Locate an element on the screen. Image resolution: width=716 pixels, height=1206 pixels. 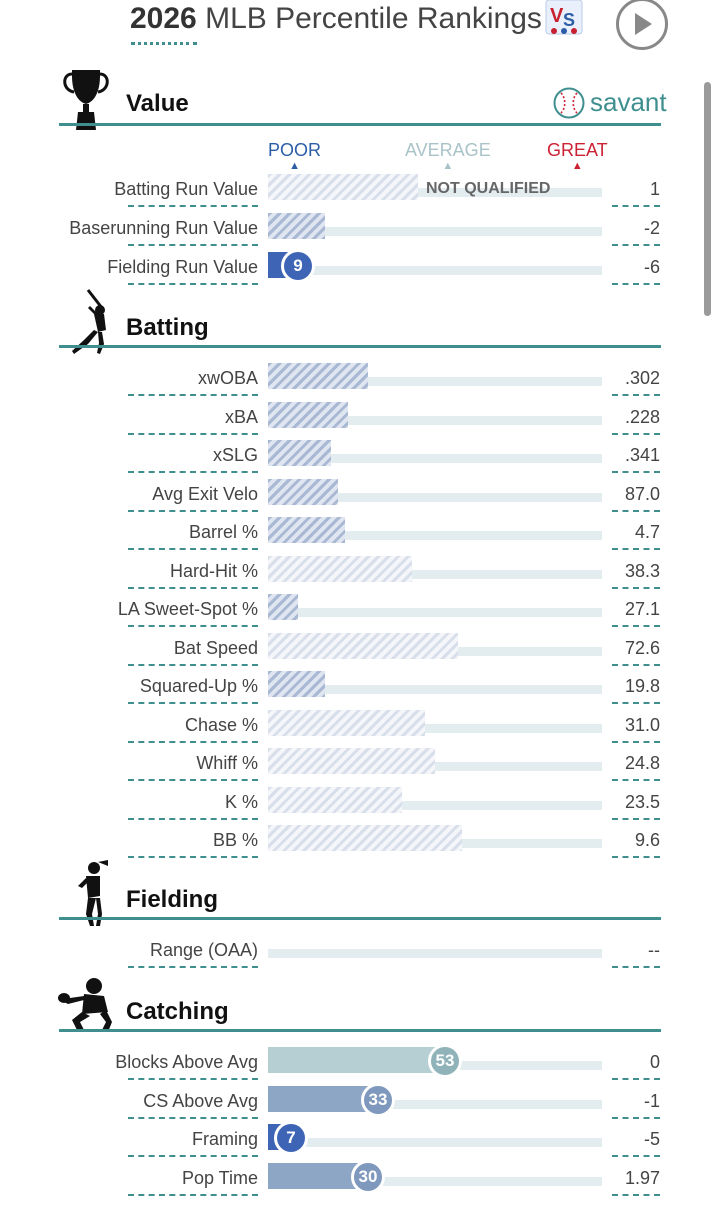
percentile-badge: 53 is located at coordinates (445, 1061).